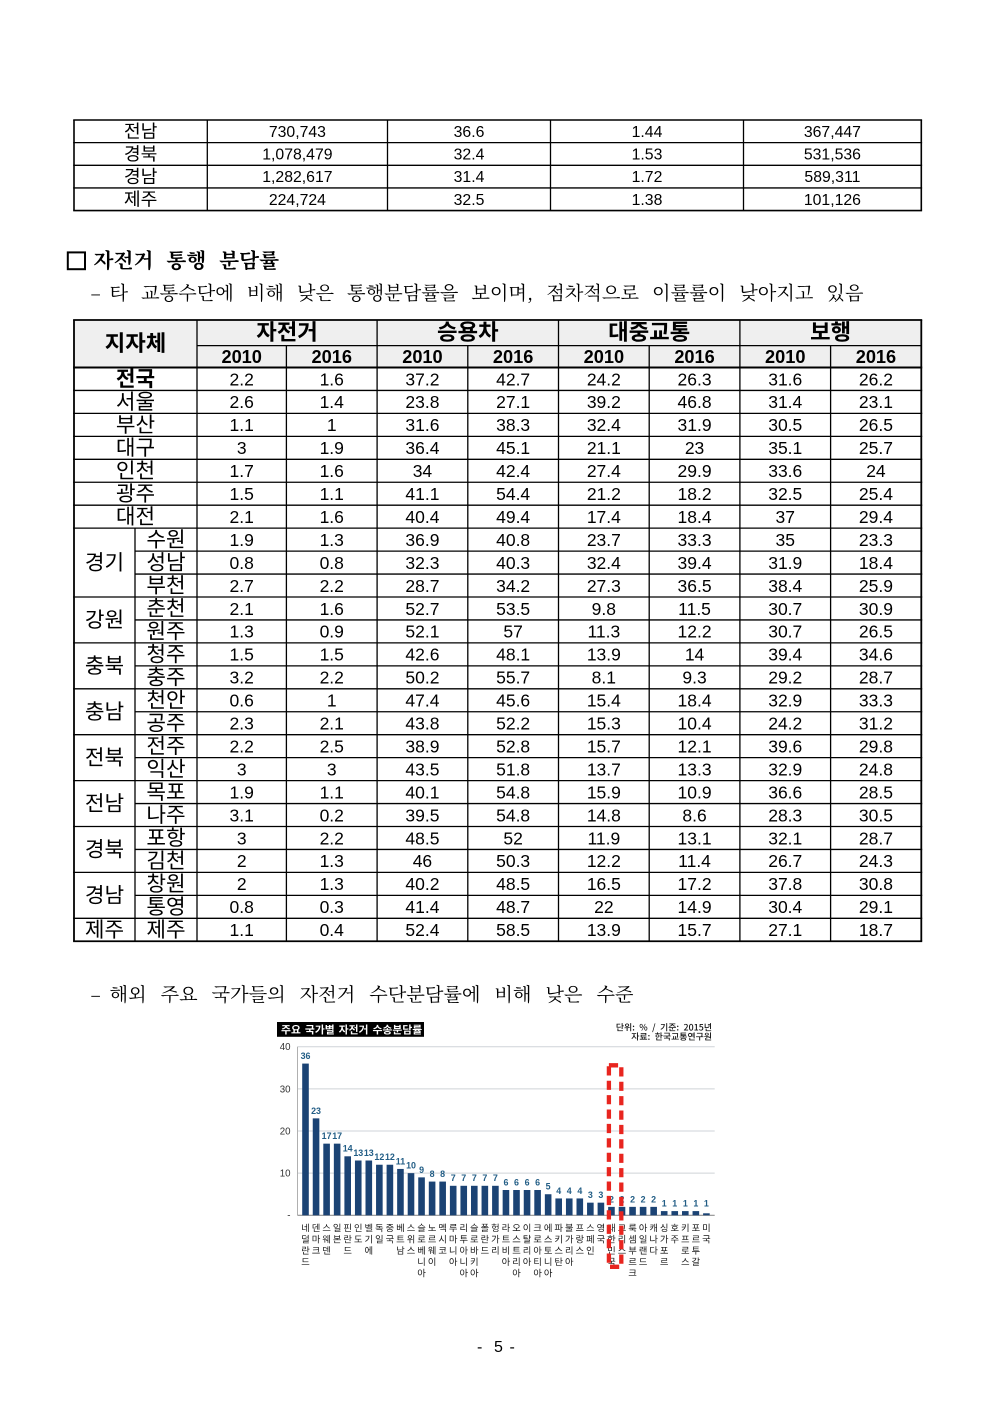  Describe the element at coordinates (876, 540) in the screenshot. I see `svg-text: 23.3` at that location.